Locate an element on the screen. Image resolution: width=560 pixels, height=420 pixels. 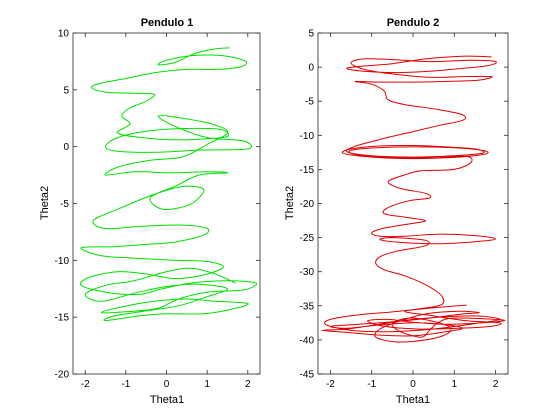
title-pendulo-2: Pendulo 2 is located at coordinates (413, 23).